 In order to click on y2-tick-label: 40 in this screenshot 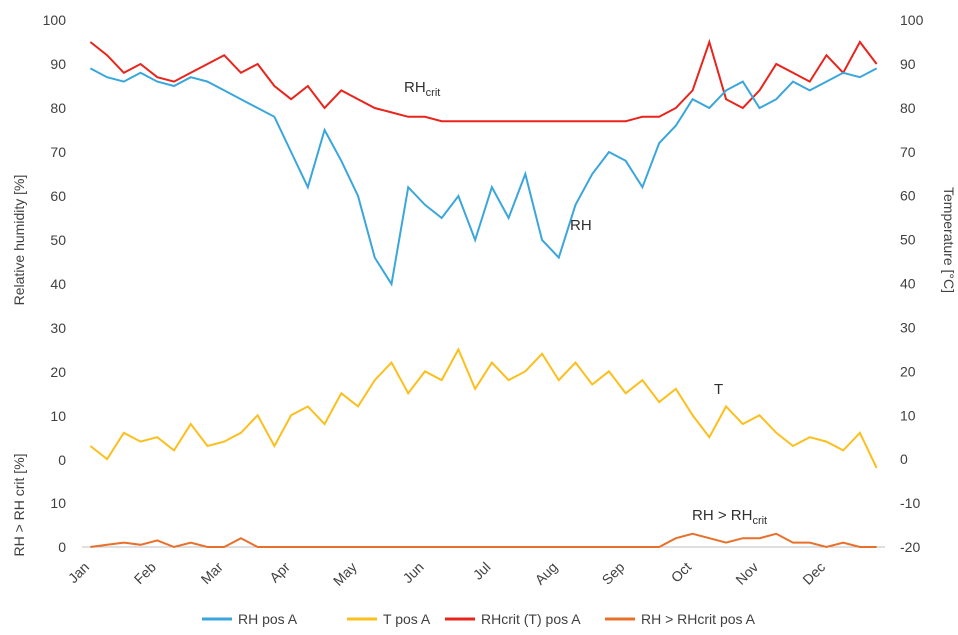, I will do `click(908, 284)`.